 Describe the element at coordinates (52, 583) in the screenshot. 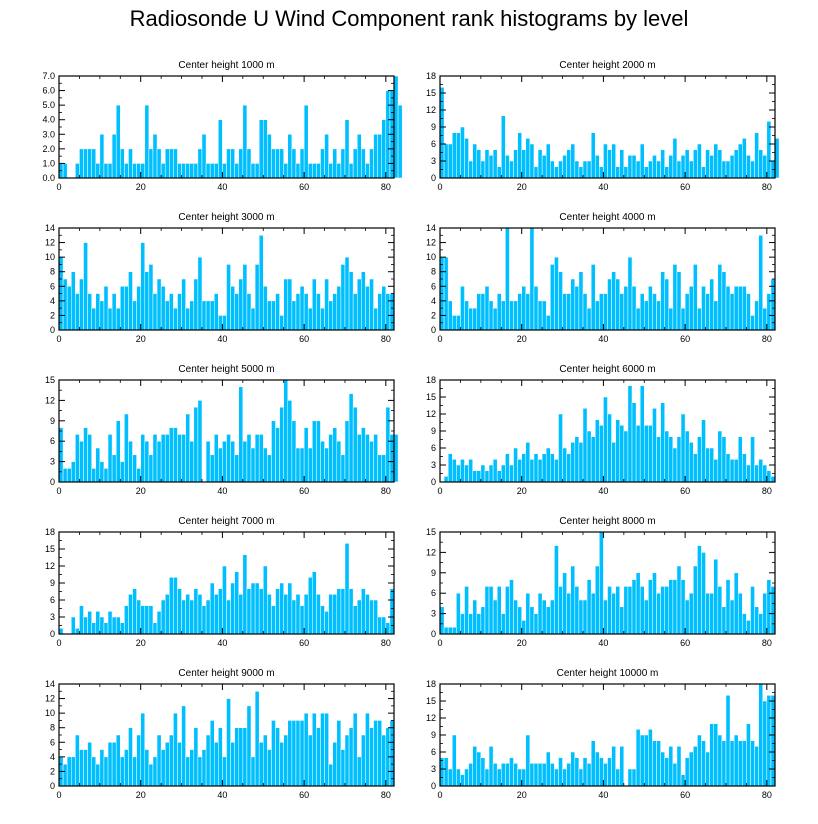

I see `y-tick-label: 9` at that location.